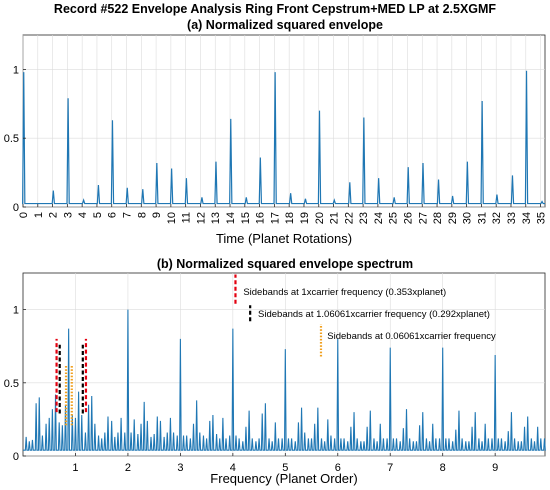  What do you see at coordinates (285, 25) in the screenshot?
I see `panel-a-title: (a) Normalized squared envelope` at bounding box center [285, 25].